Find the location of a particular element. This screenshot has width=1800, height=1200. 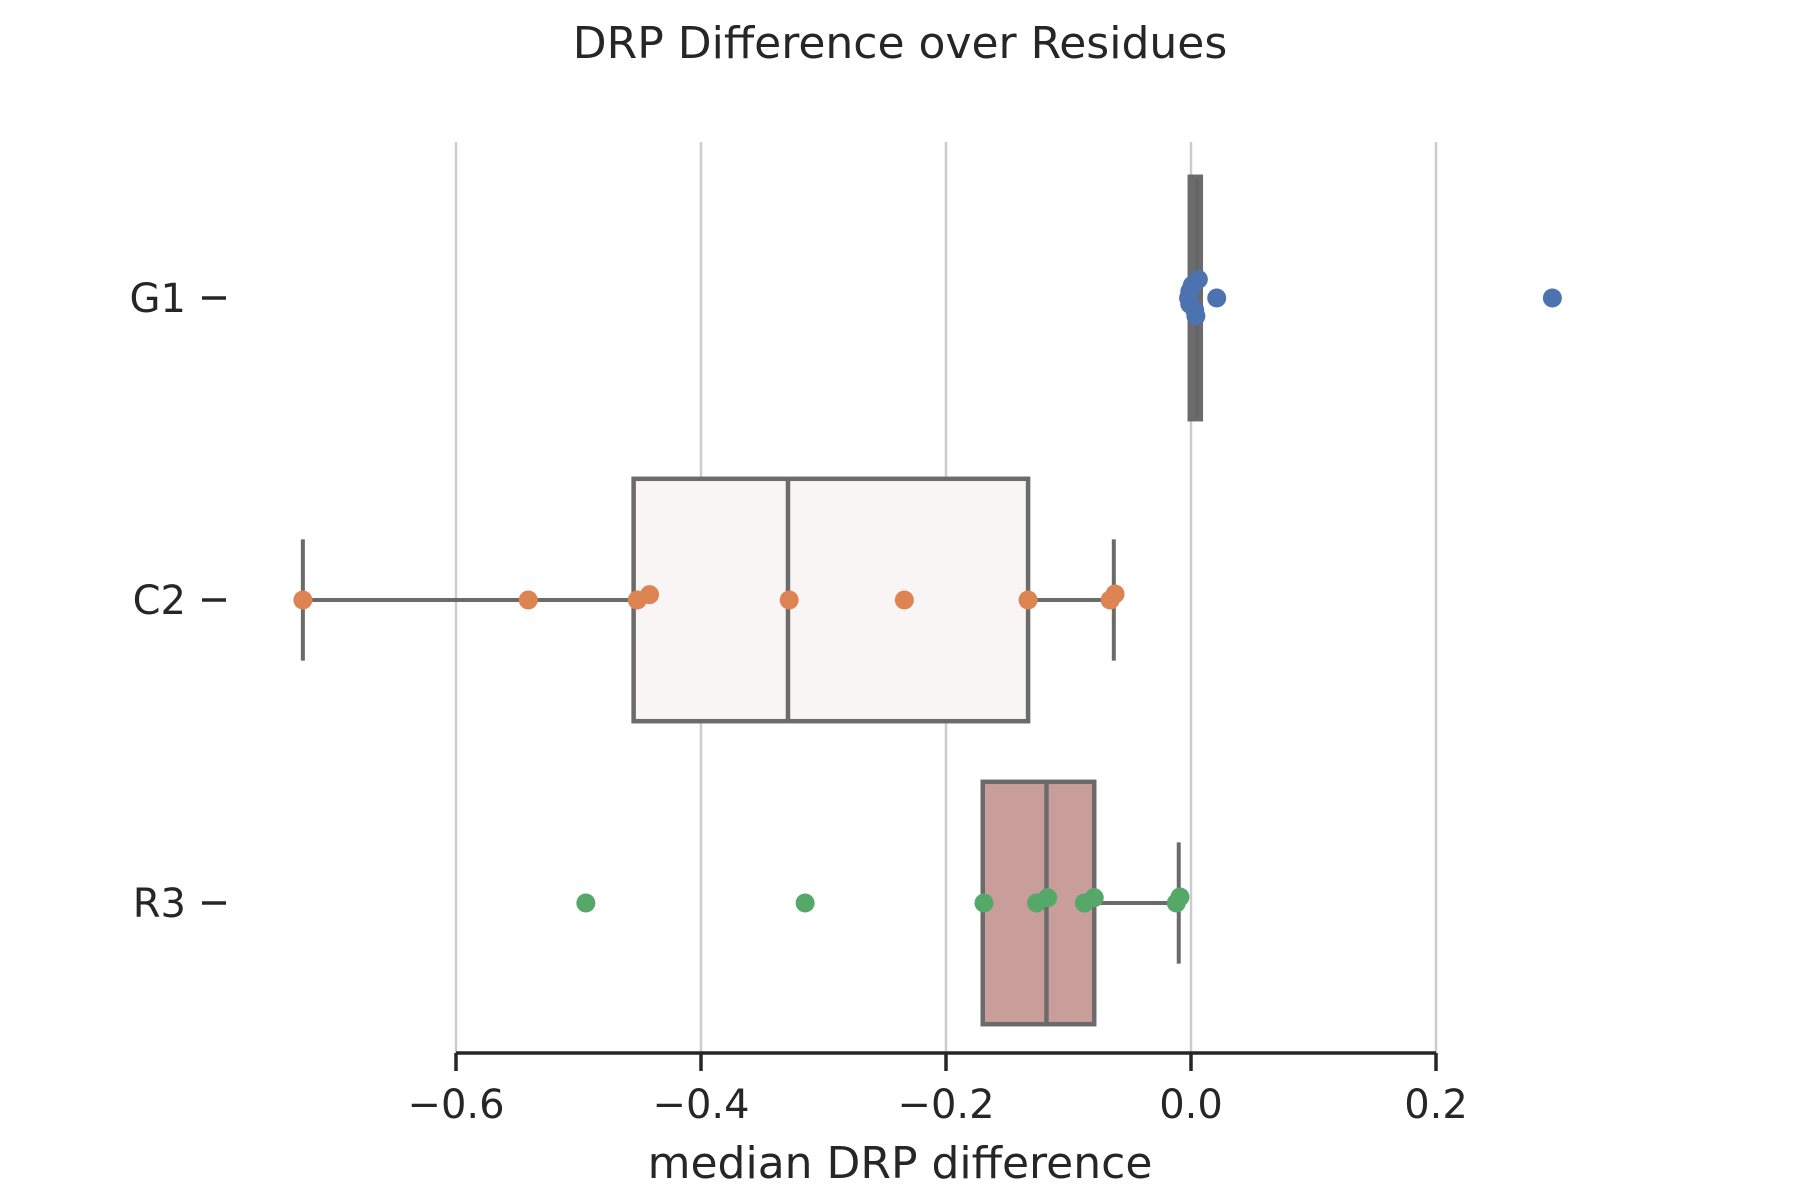

y-tick-label: R3 is located at coordinates (159, 904).